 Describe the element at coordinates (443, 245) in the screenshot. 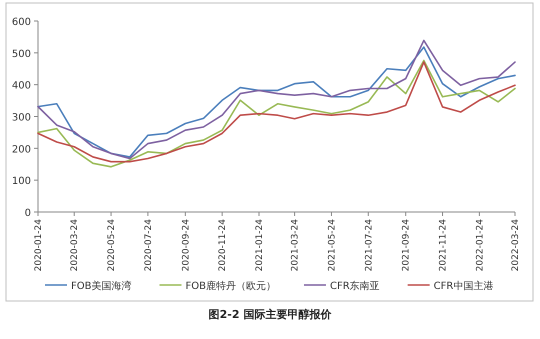

I see `x-tick-label: 2021-11-24` at that location.